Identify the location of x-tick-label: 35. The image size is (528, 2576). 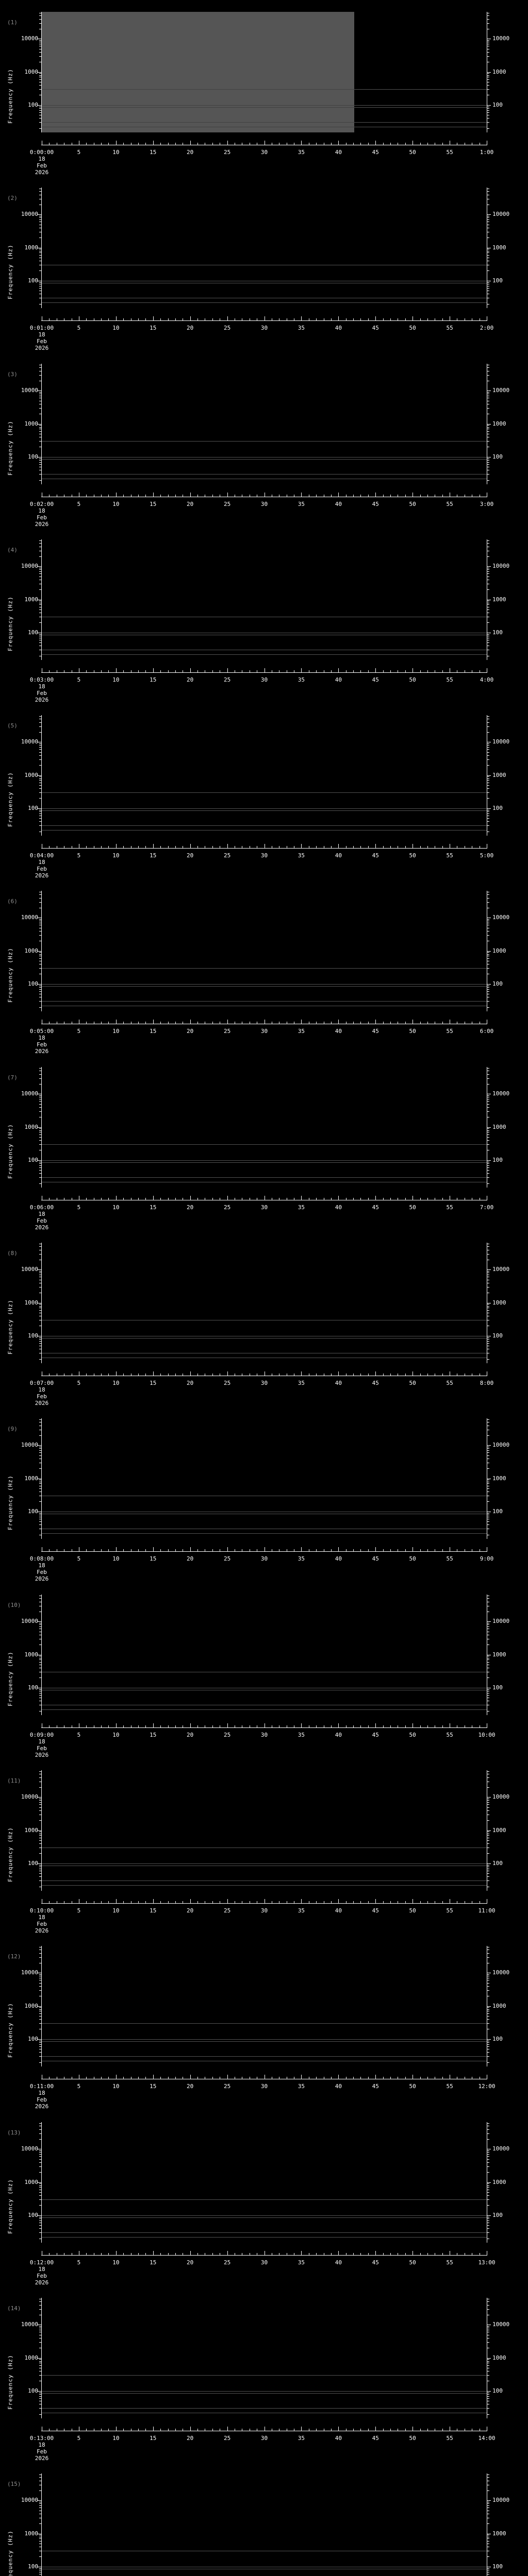
(301, 2262).